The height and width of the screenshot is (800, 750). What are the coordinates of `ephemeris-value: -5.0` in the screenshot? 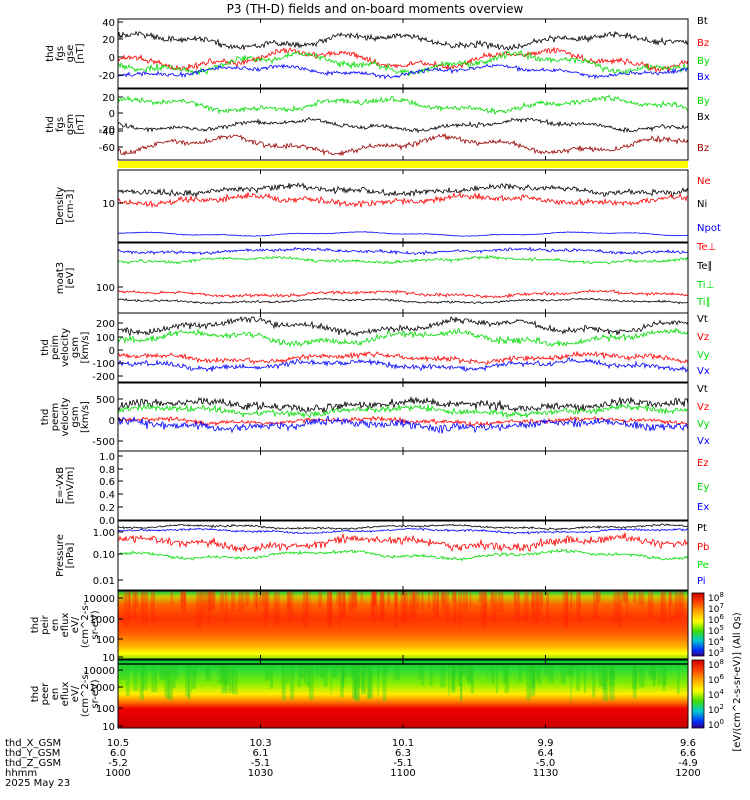 It's located at (546, 763).